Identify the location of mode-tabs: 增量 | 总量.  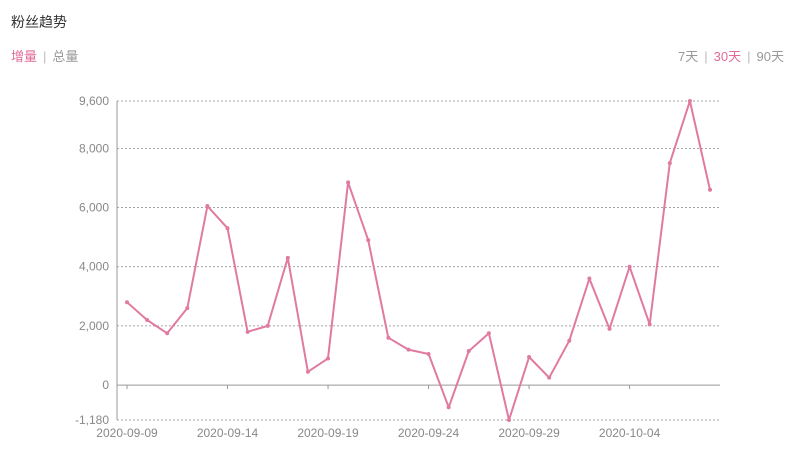
(44, 55).